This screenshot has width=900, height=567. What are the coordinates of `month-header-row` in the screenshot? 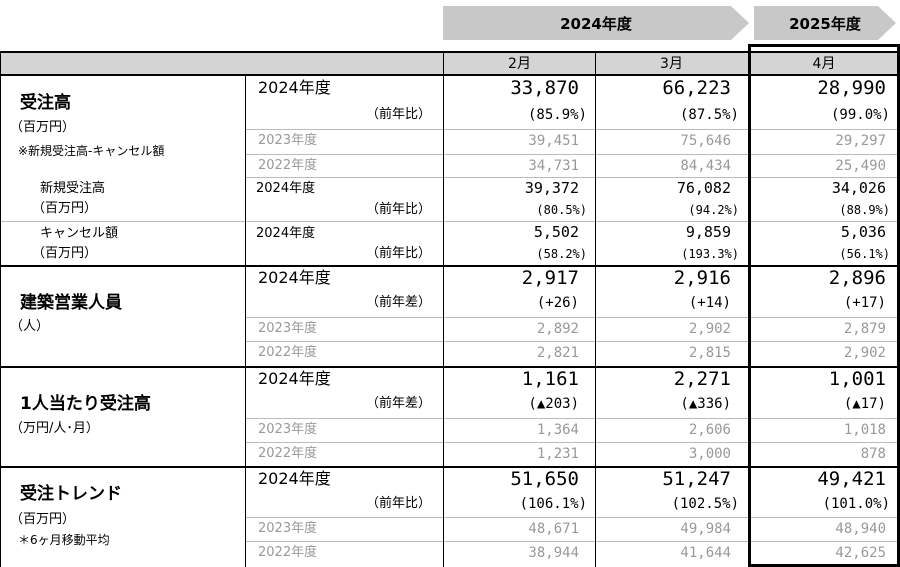 It's located at (450, 63).